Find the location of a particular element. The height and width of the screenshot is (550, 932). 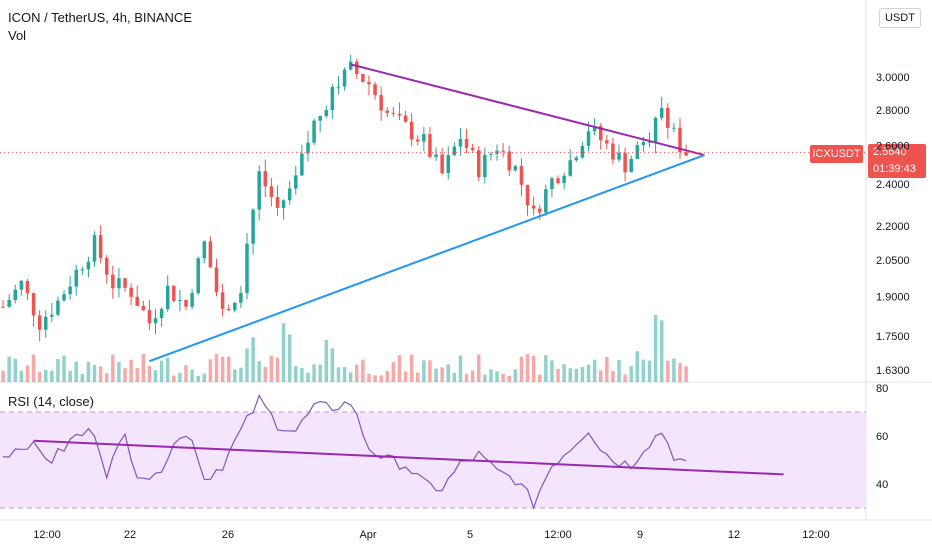

price-tick-label: 2.4000 is located at coordinates (893, 185).